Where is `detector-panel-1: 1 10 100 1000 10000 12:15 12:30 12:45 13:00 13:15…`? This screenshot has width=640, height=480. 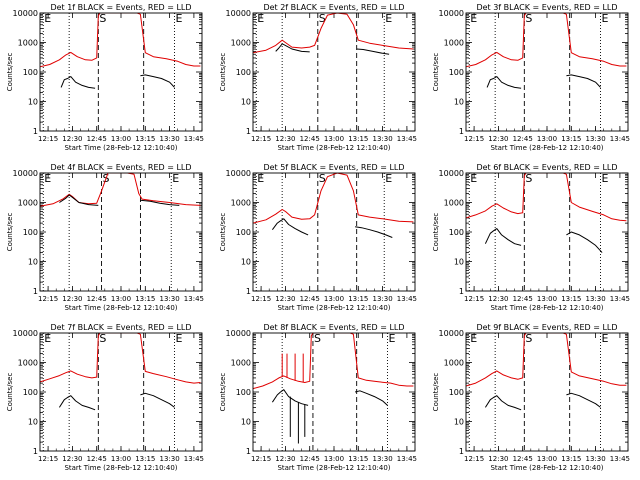 detector-panel-1: 1 10 100 1000 10000 12:15 12:30 12:45 13:00 13:15… is located at coordinates (105, 77).